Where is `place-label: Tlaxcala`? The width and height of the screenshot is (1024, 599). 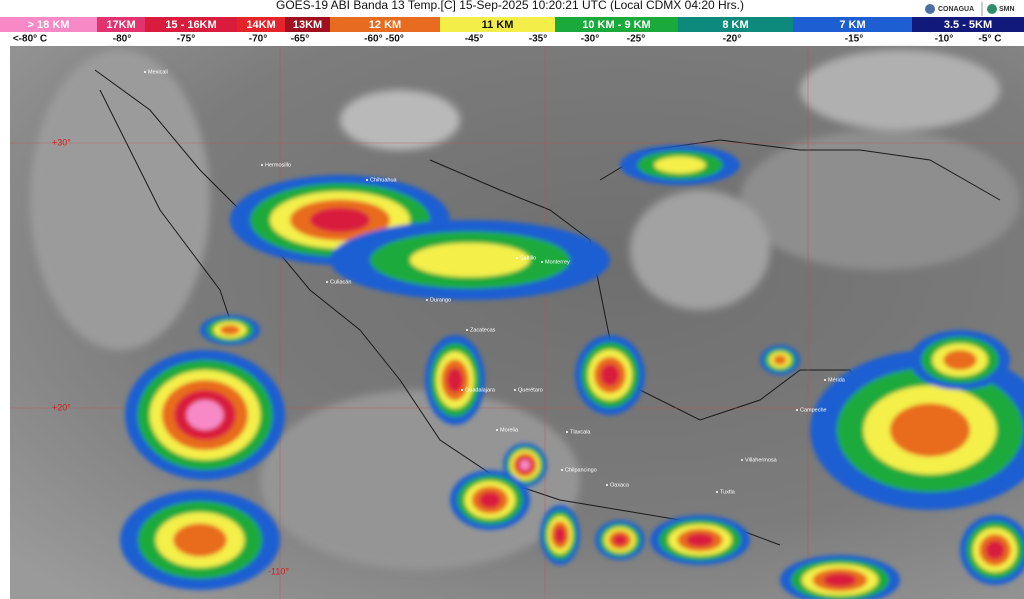
place-label: Tlaxcala is located at coordinates (580, 432).